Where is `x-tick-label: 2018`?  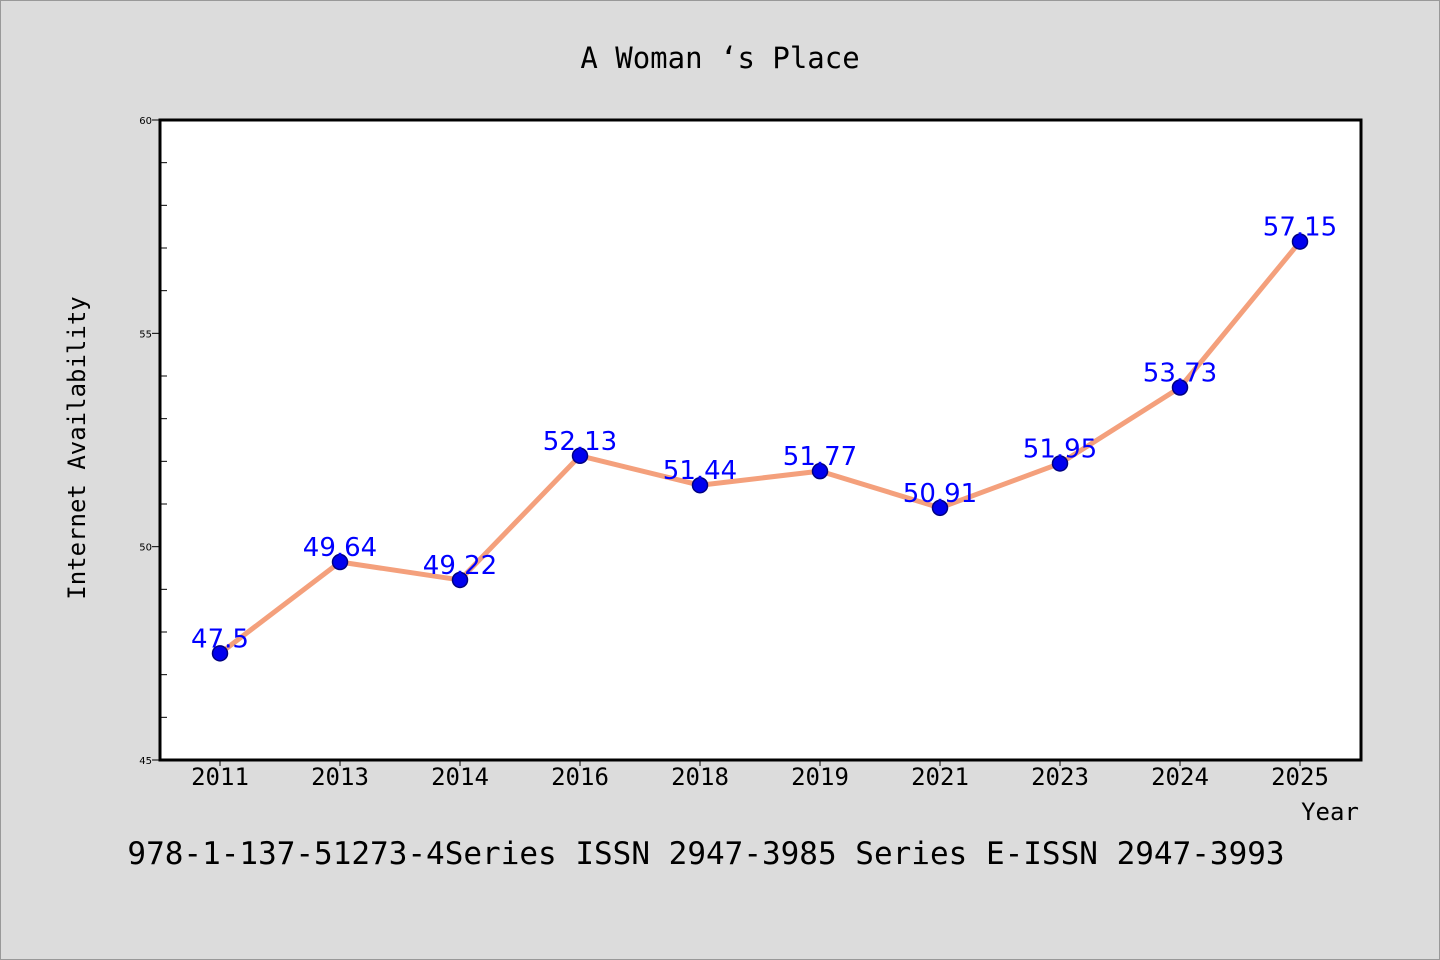 x-tick-label: 2018 is located at coordinates (700, 777).